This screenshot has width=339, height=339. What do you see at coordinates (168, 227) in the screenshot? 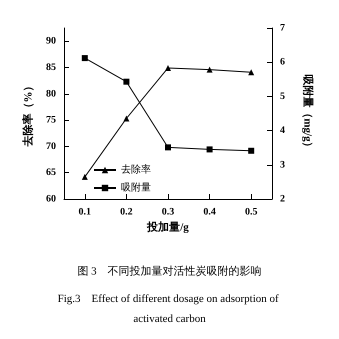
I see `x-axis-title: 投加量/g` at bounding box center [168, 227].